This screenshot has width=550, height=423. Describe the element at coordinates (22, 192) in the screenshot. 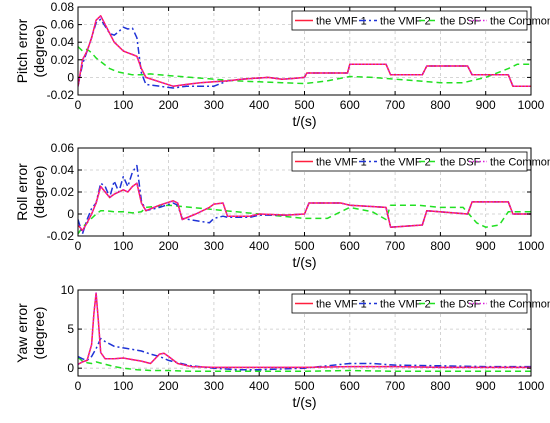

I see `roll-y-axis-label-line: Roll error` at that location.